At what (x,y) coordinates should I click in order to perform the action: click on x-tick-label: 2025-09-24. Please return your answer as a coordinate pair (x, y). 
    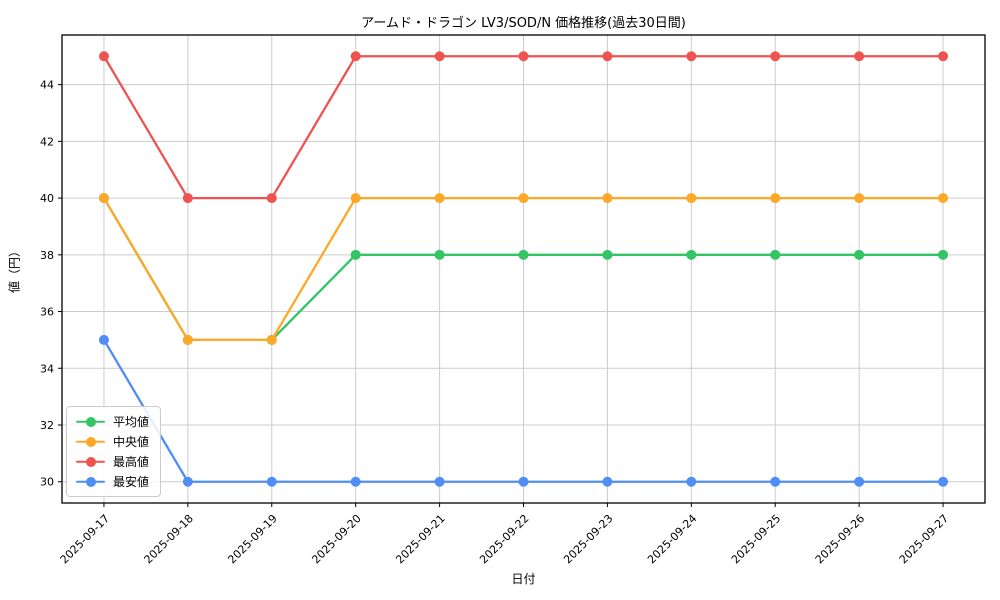
    Looking at the image, I should click on (672, 539).